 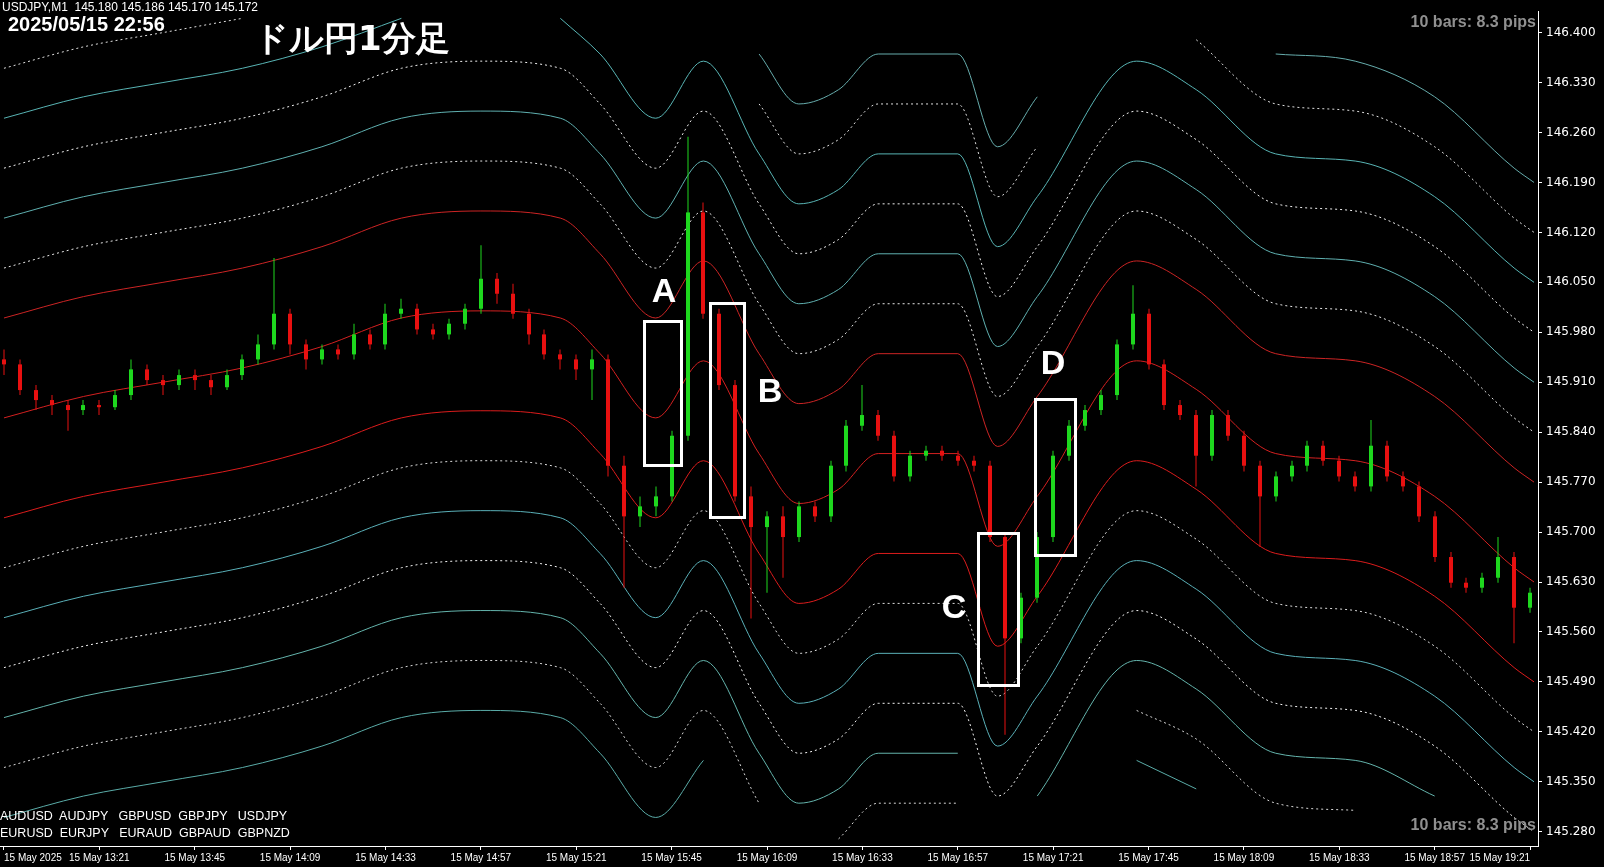 I want to click on y-tick-label: 145.630, so click(x=1571, y=581).